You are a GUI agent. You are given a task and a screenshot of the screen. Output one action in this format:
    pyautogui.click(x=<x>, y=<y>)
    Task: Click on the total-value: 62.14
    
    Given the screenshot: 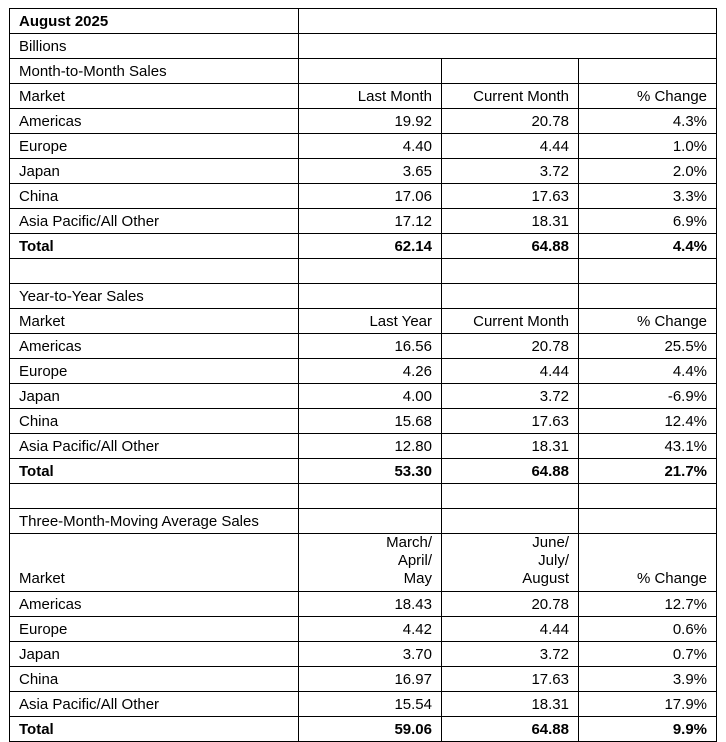 What is the action you would take?
    pyautogui.click(x=370, y=246)
    